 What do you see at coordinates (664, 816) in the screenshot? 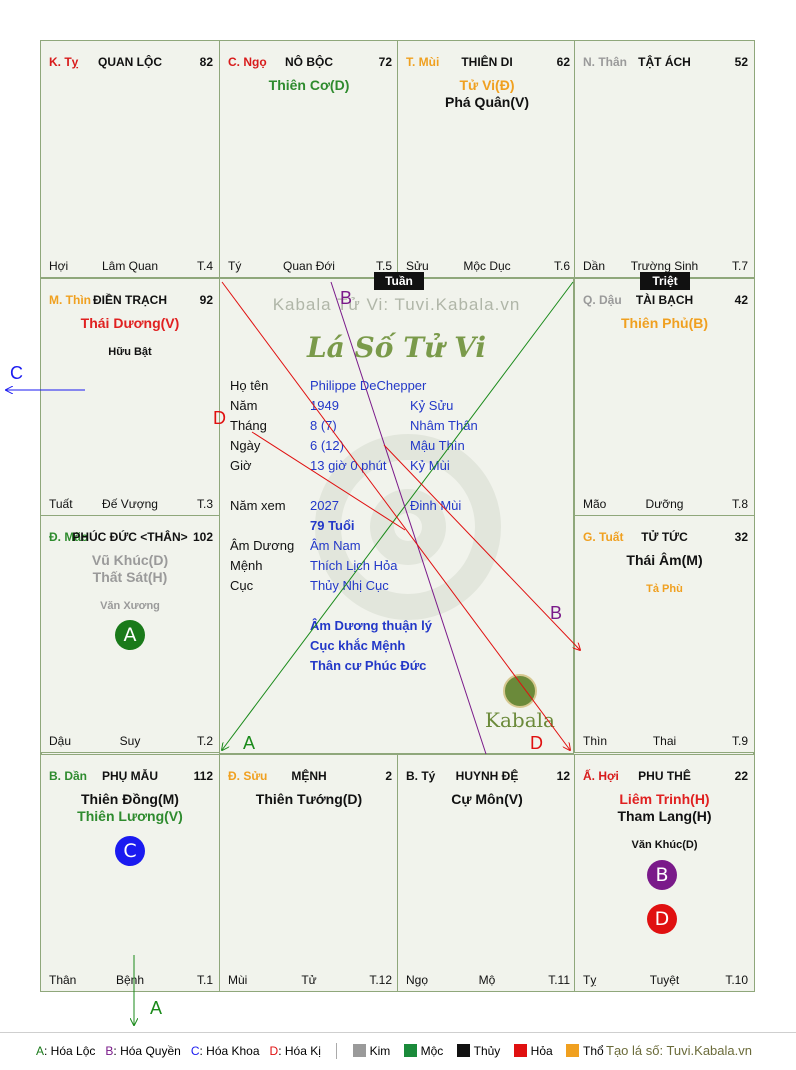
I see `main-star: Tham Lang(H)` at bounding box center [664, 816].